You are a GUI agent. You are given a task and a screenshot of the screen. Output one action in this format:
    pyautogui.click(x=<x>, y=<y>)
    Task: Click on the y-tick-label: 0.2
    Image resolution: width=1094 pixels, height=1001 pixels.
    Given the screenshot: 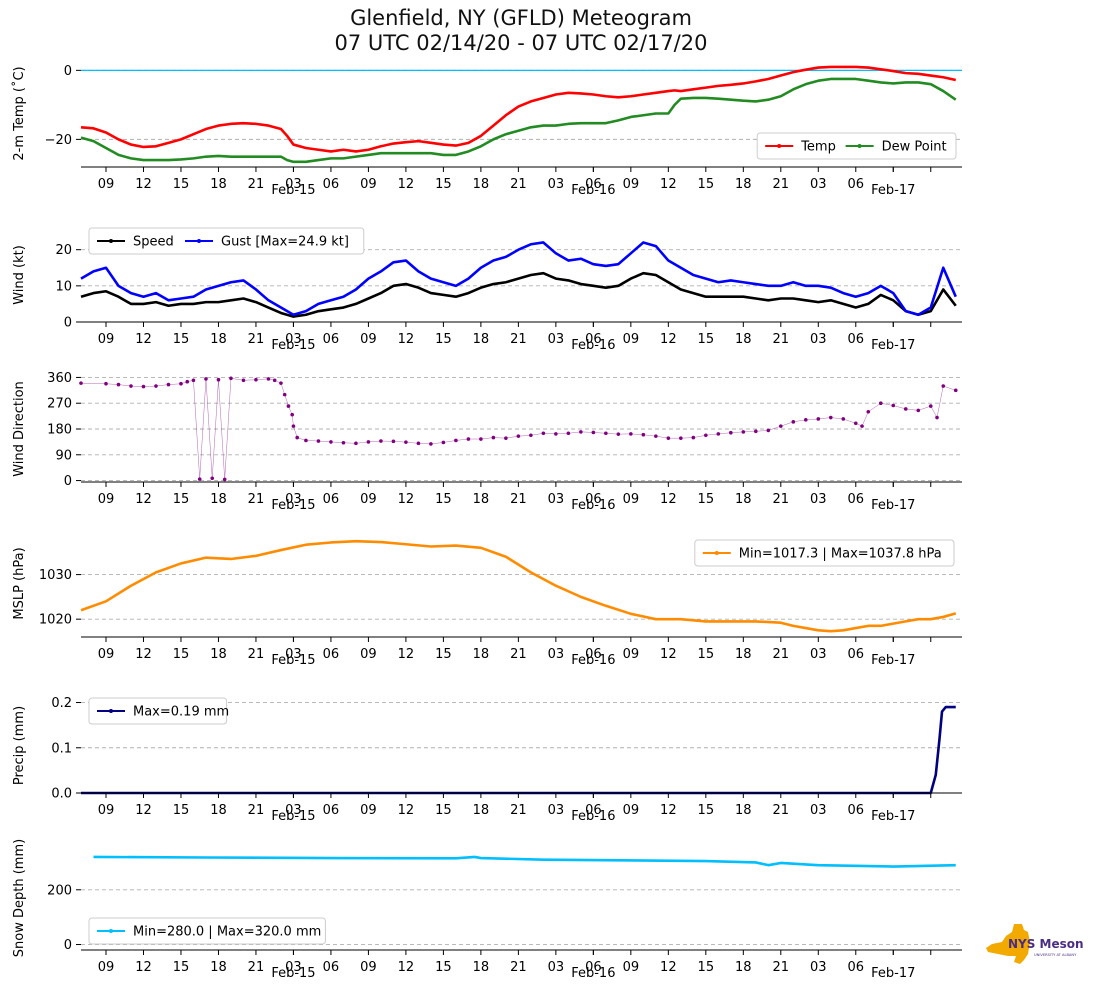 What is the action you would take?
    pyautogui.click(x=61, y=703)
    